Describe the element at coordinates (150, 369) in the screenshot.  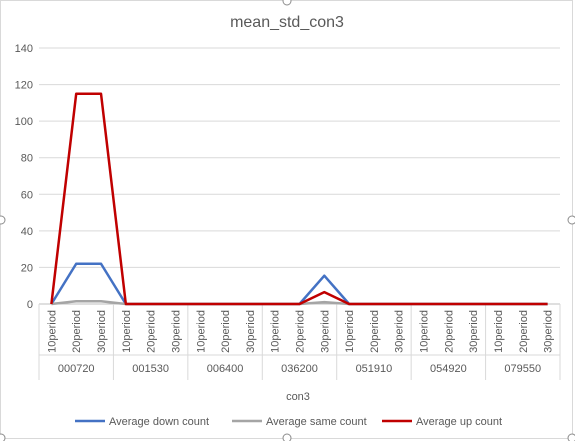
I see `x-group-label: 001530` at that location.